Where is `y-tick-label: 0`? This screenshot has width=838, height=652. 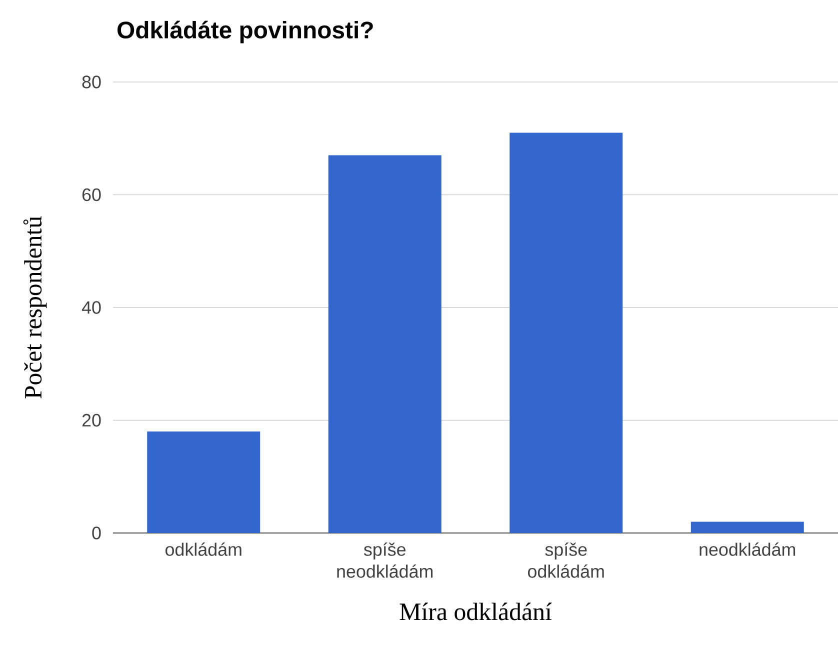
y-tick-label: 0 is located at coordinates (96, 533).